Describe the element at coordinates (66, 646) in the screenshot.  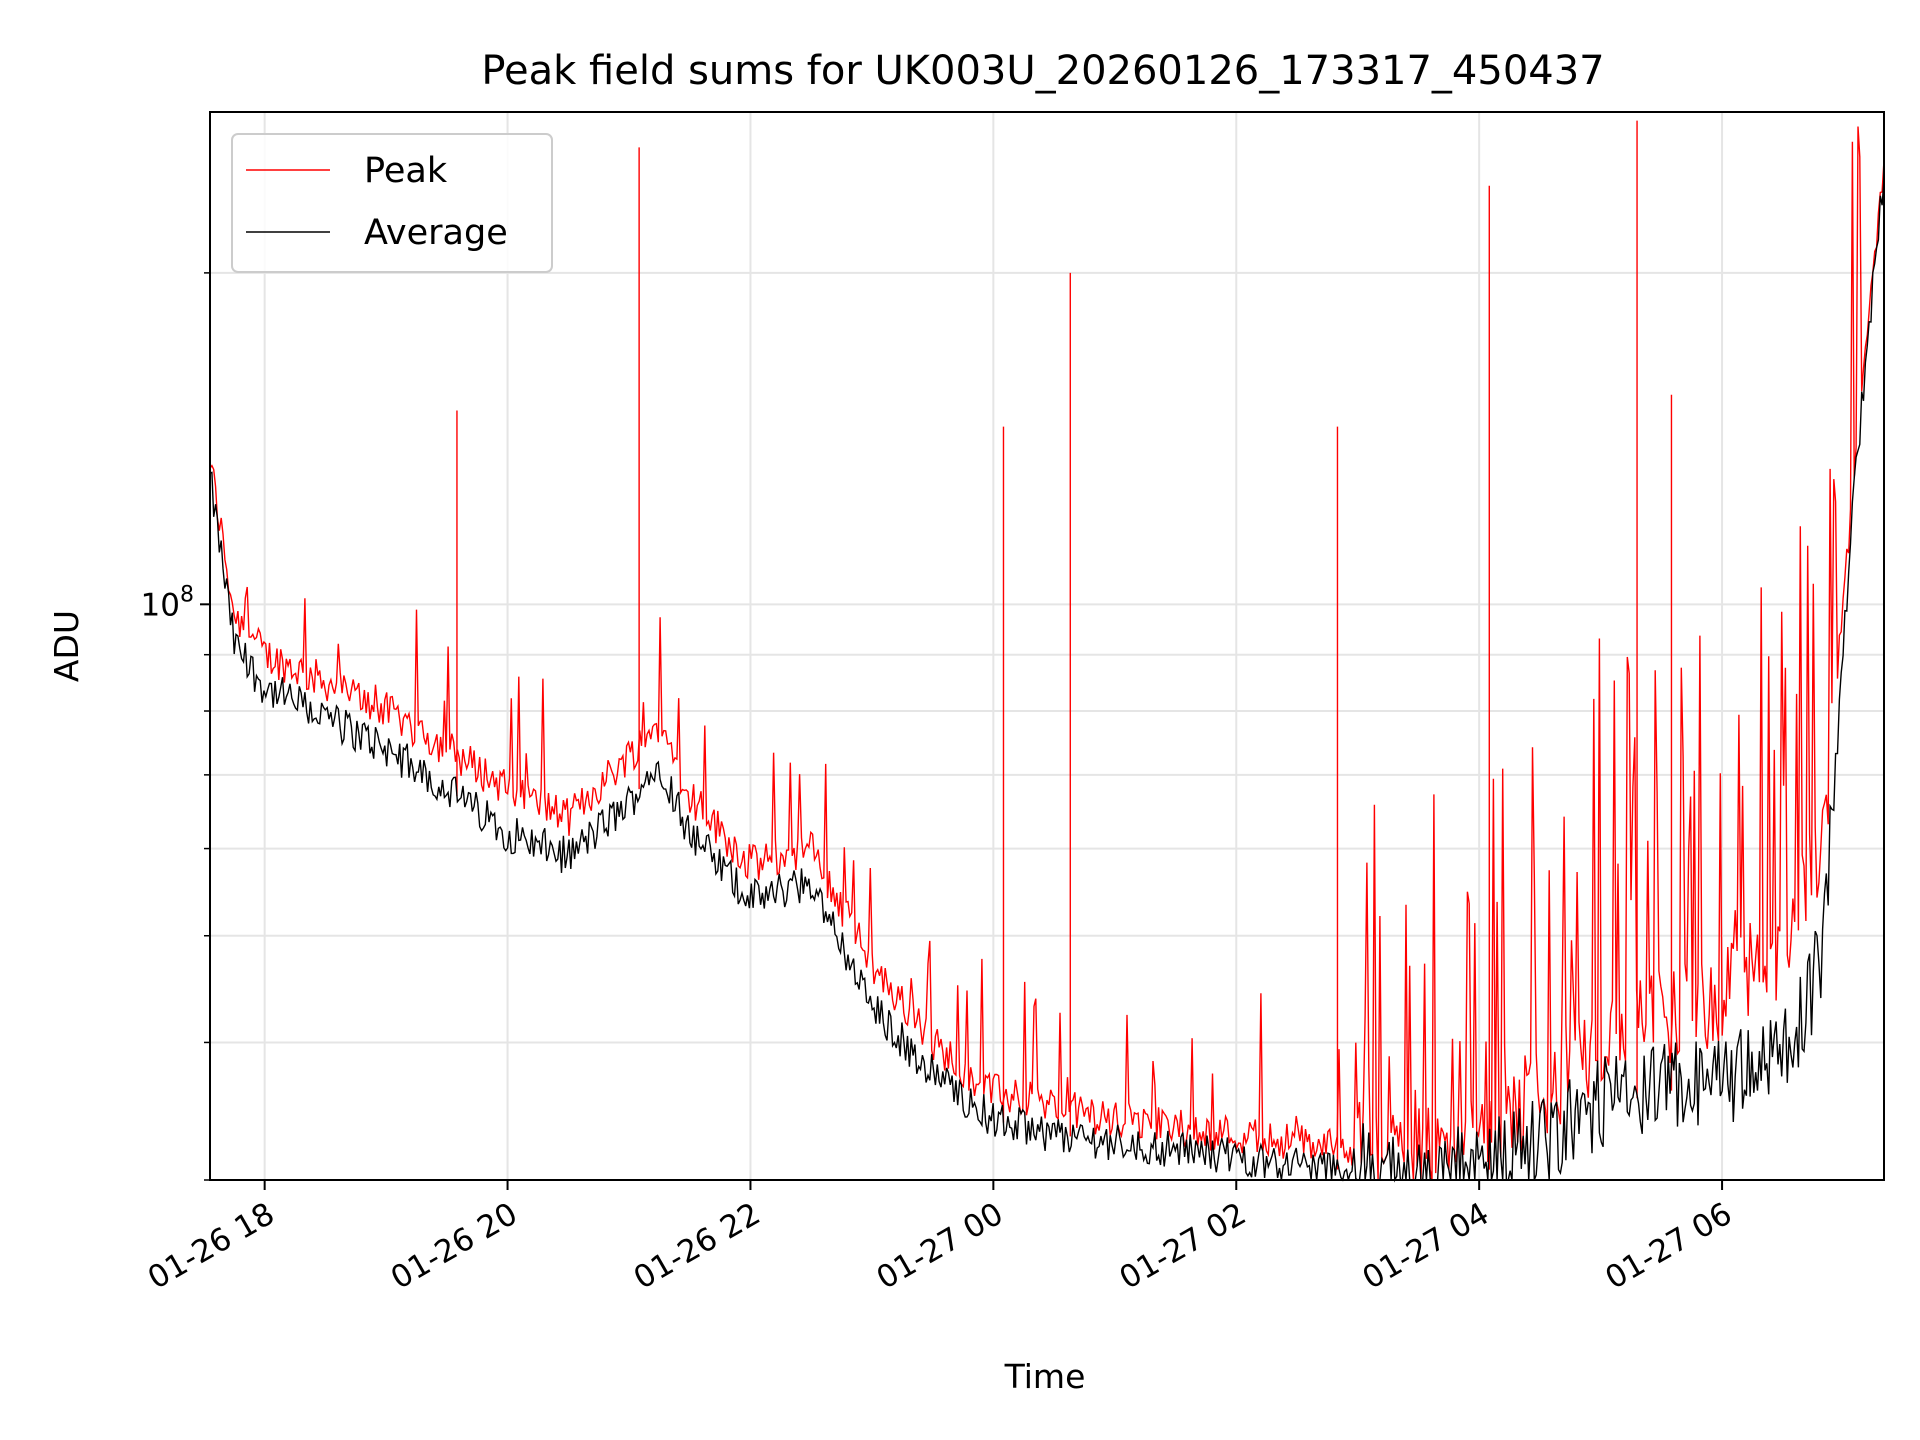
I see `y-axis-title: ADU` at that location.